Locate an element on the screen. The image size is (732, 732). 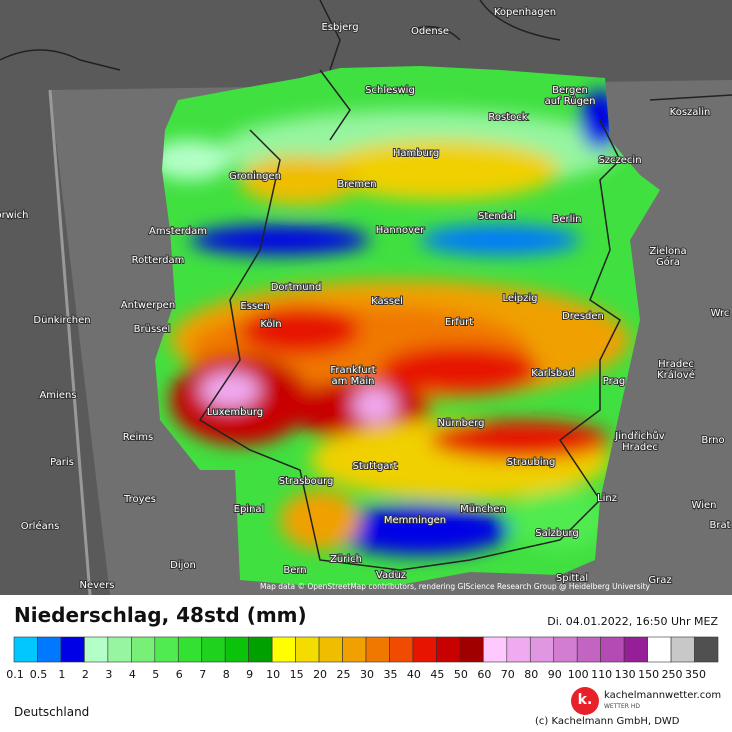
legend-label: 70 is located at coordinates (508, 674).